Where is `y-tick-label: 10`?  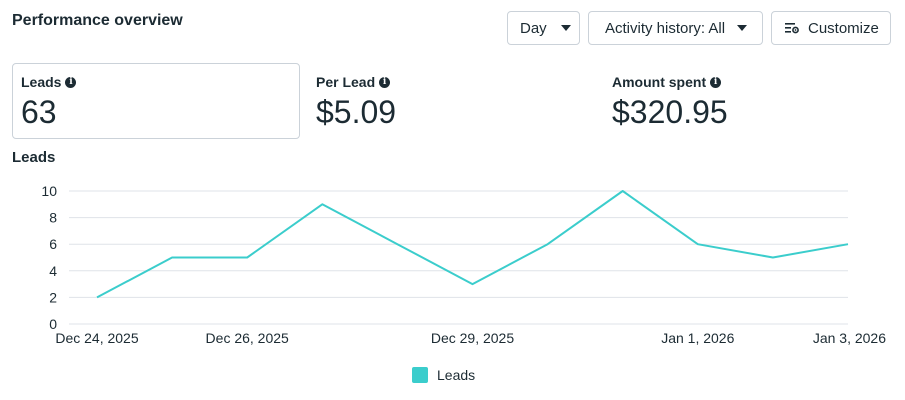
y-tick-label: 10 is located at coordinates (49, 191).